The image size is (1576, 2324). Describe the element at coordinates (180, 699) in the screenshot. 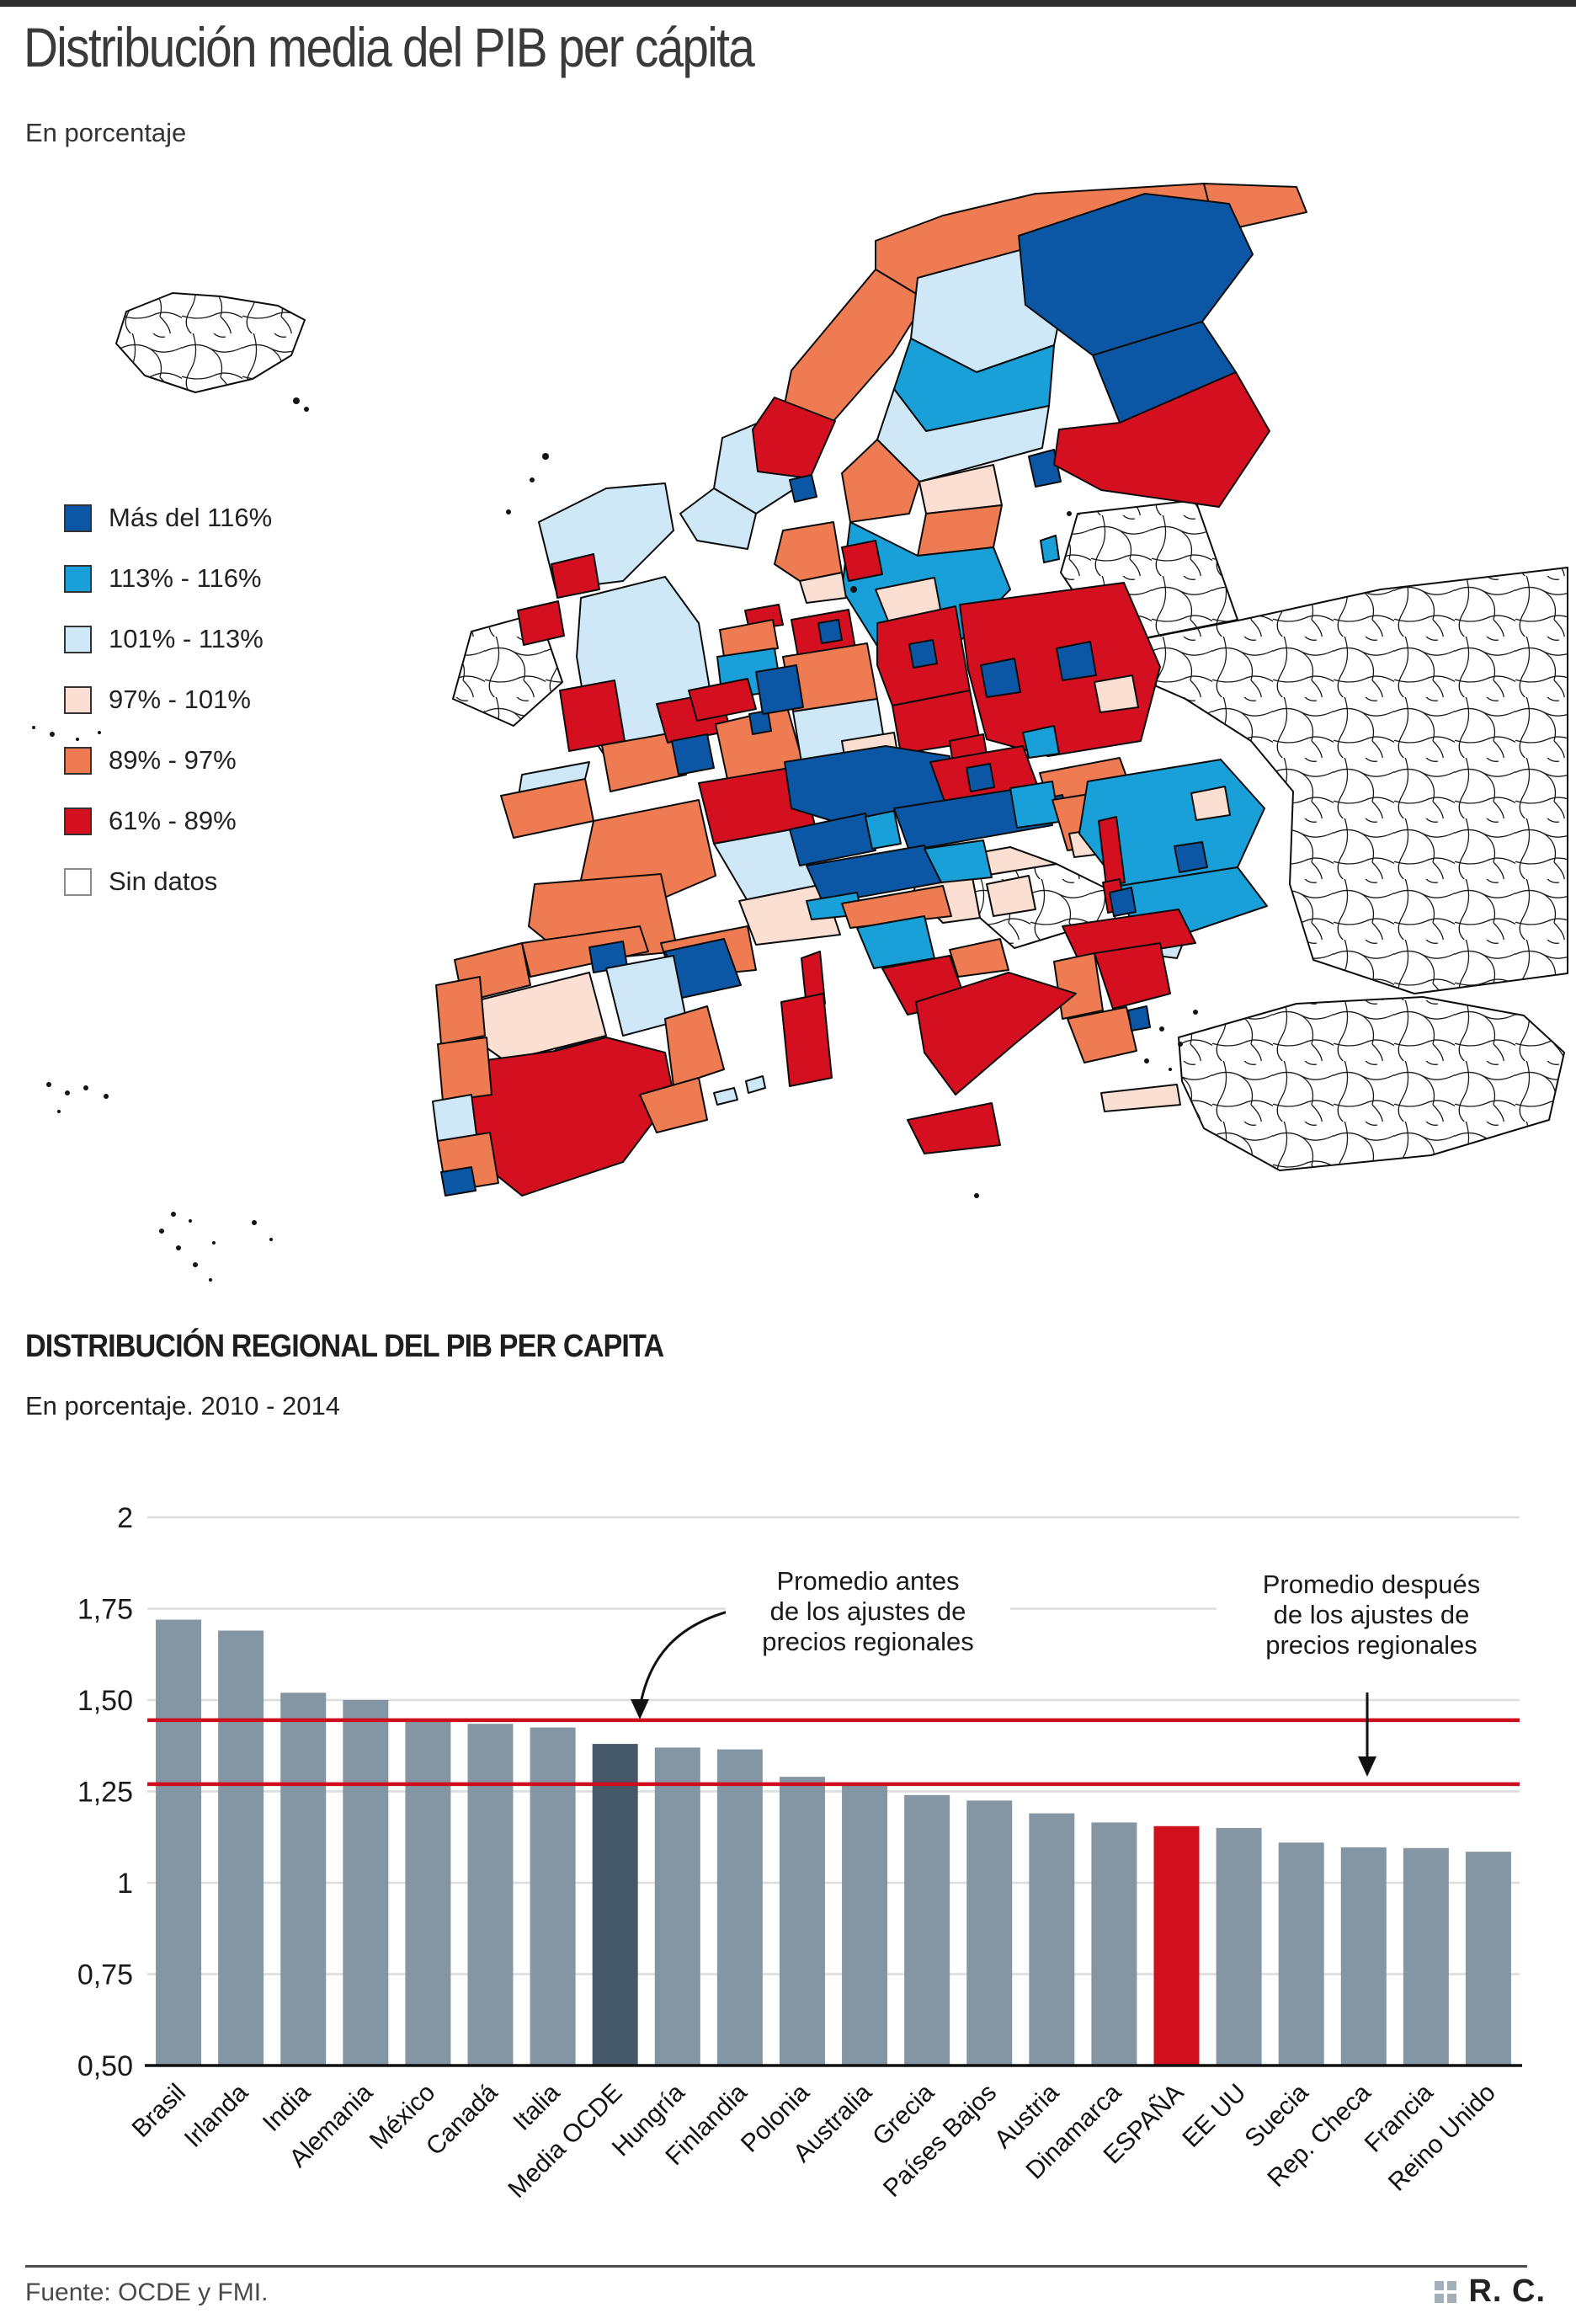

I see `legend-label: 97% - 101%` at that location.